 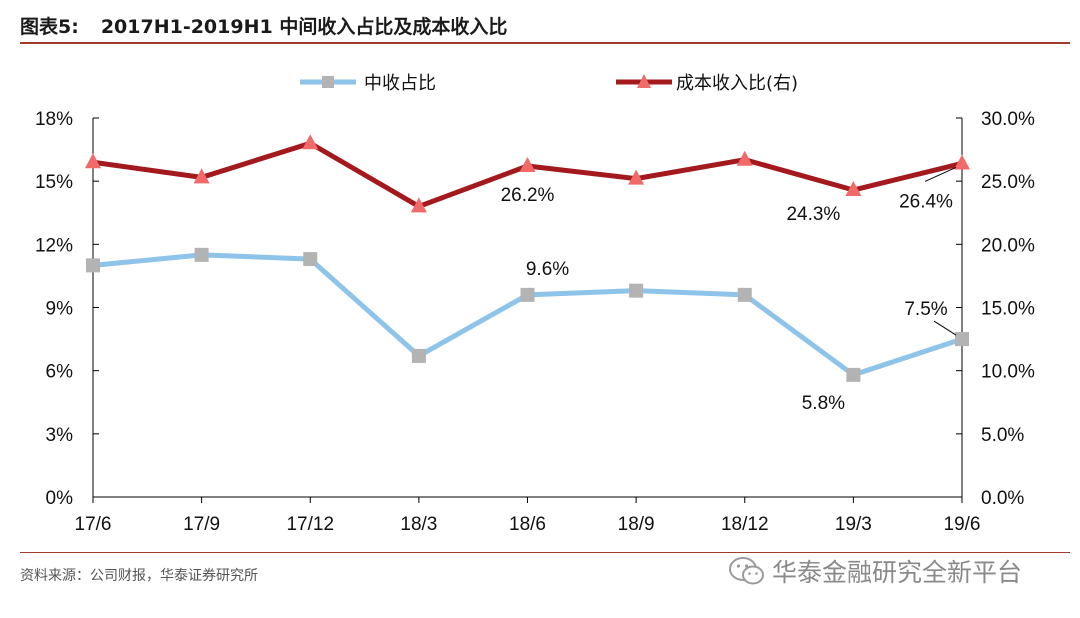 I want to click on data-label: 9.6%, so click(x=547, y=269).